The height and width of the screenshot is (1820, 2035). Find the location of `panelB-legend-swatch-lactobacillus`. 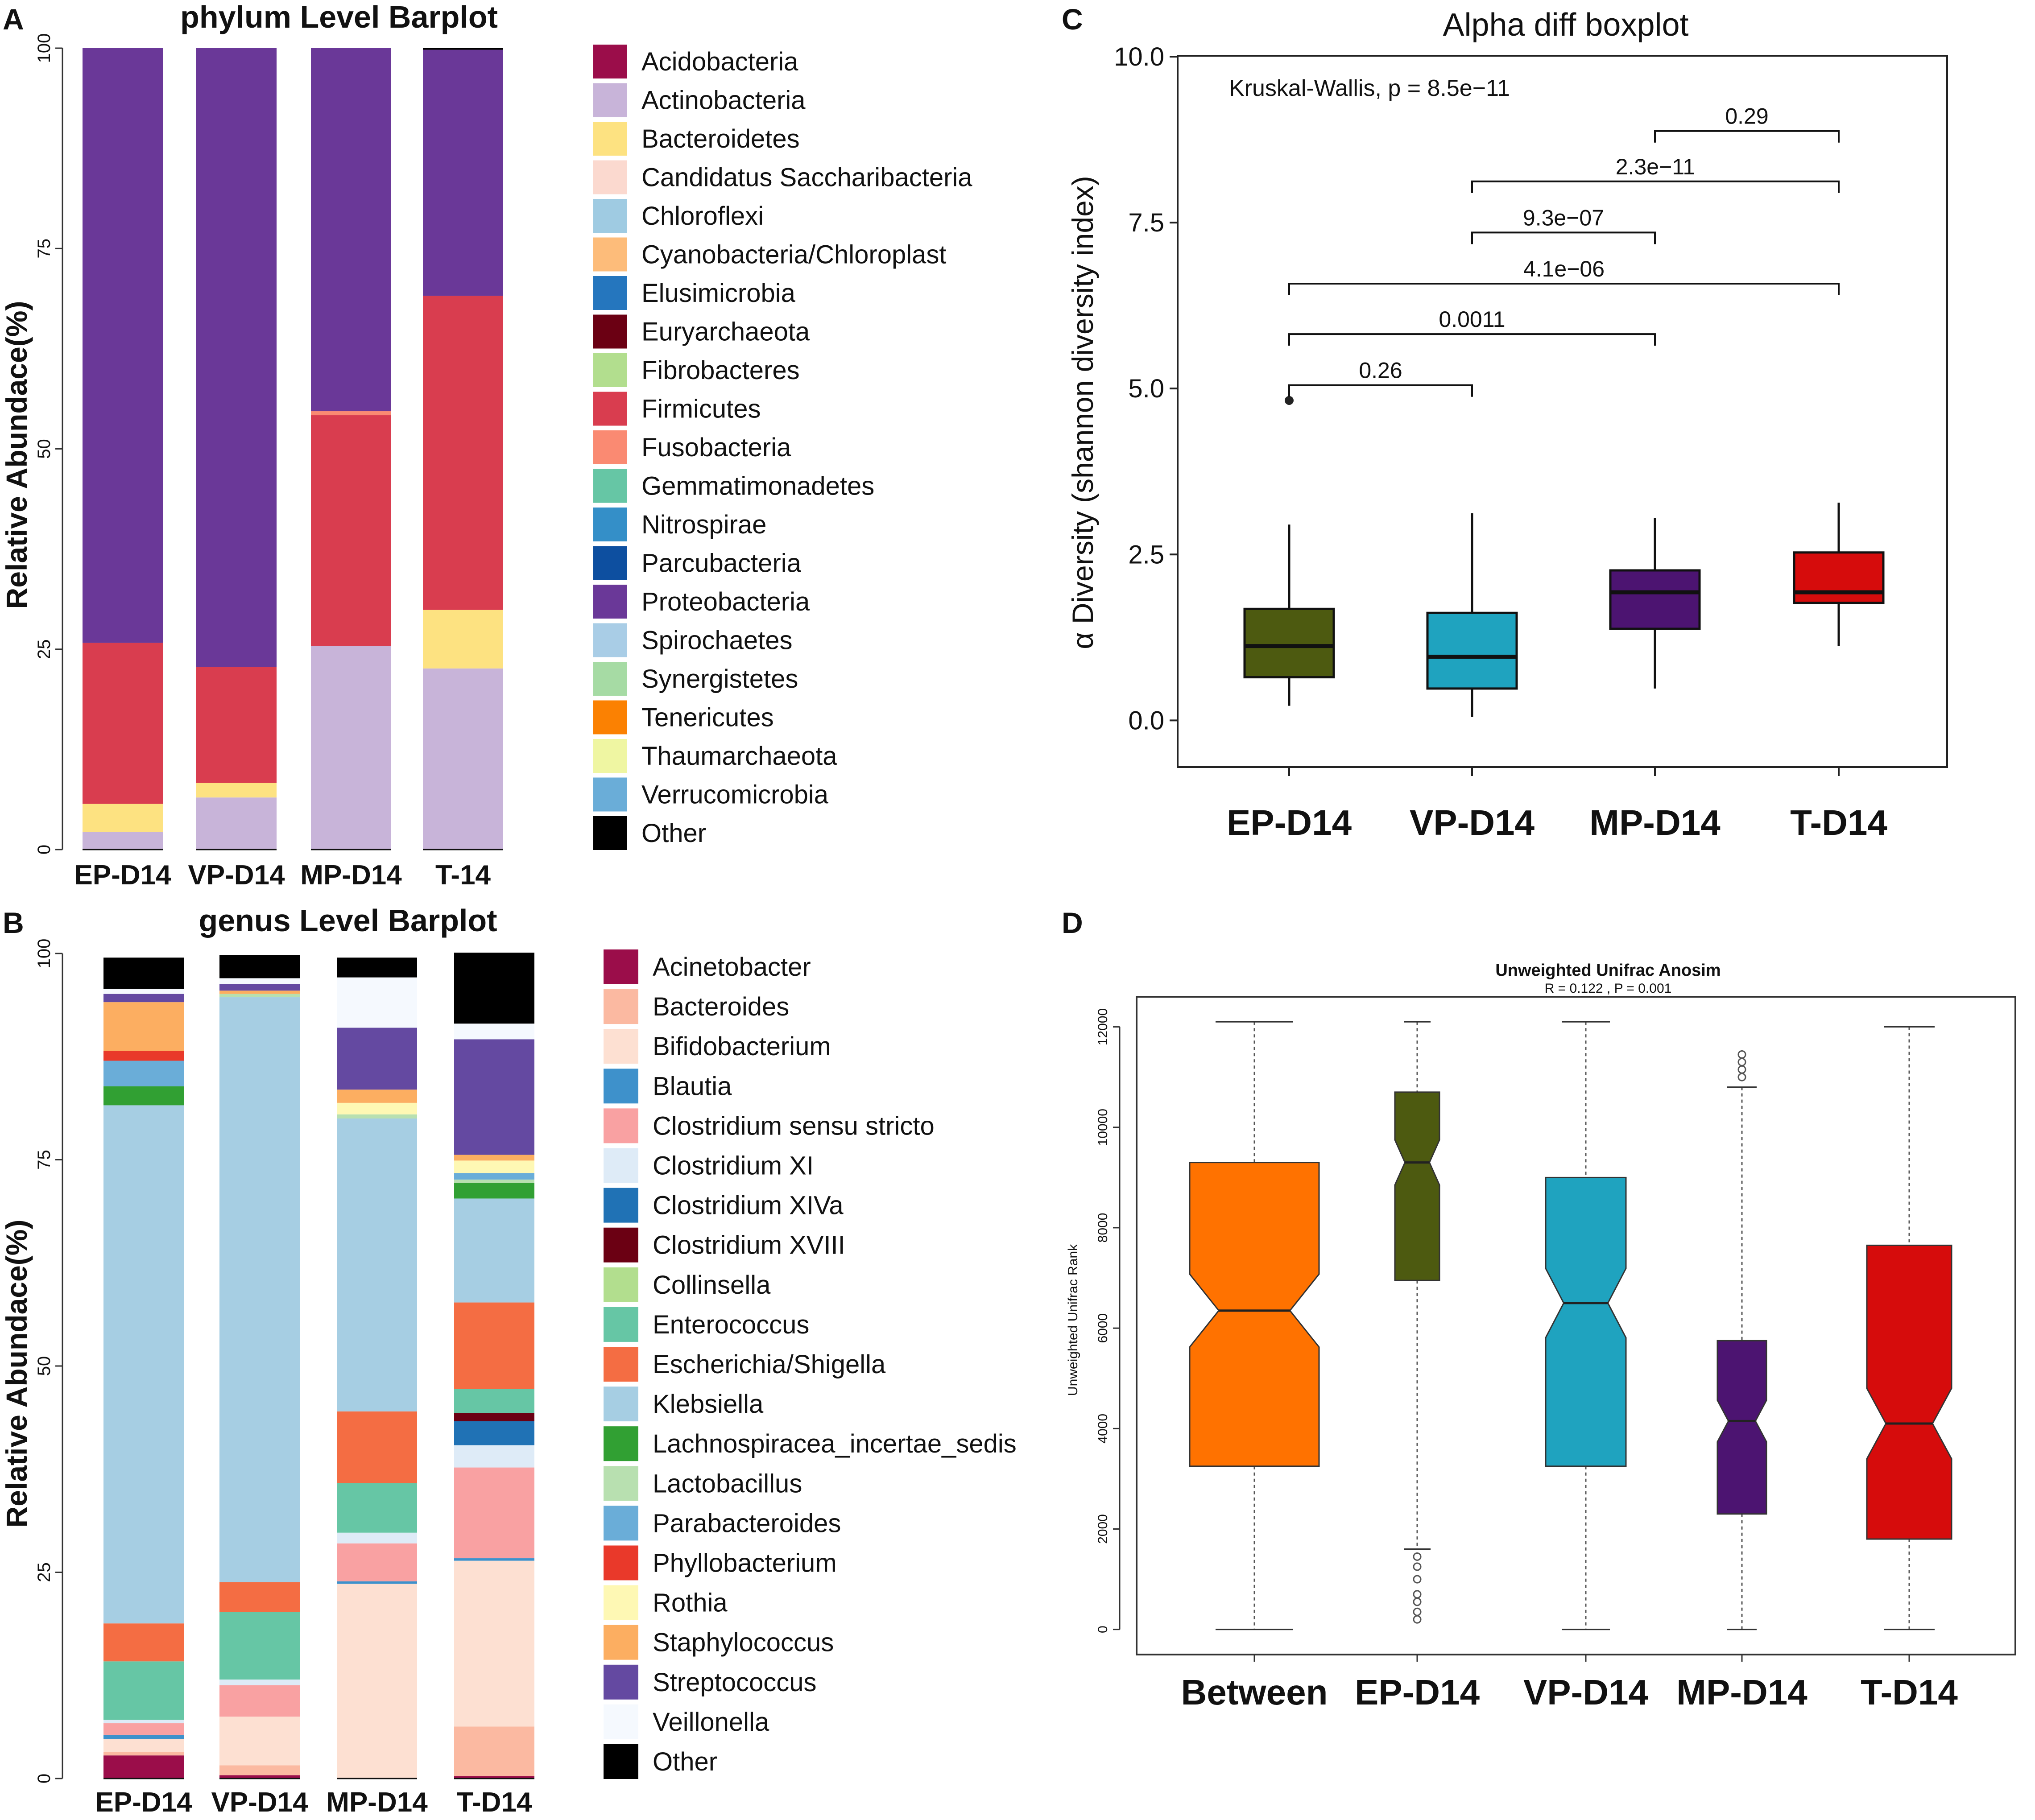

panelB-legend-swatch-lactobacillus is located at coordinates (621, 1483).